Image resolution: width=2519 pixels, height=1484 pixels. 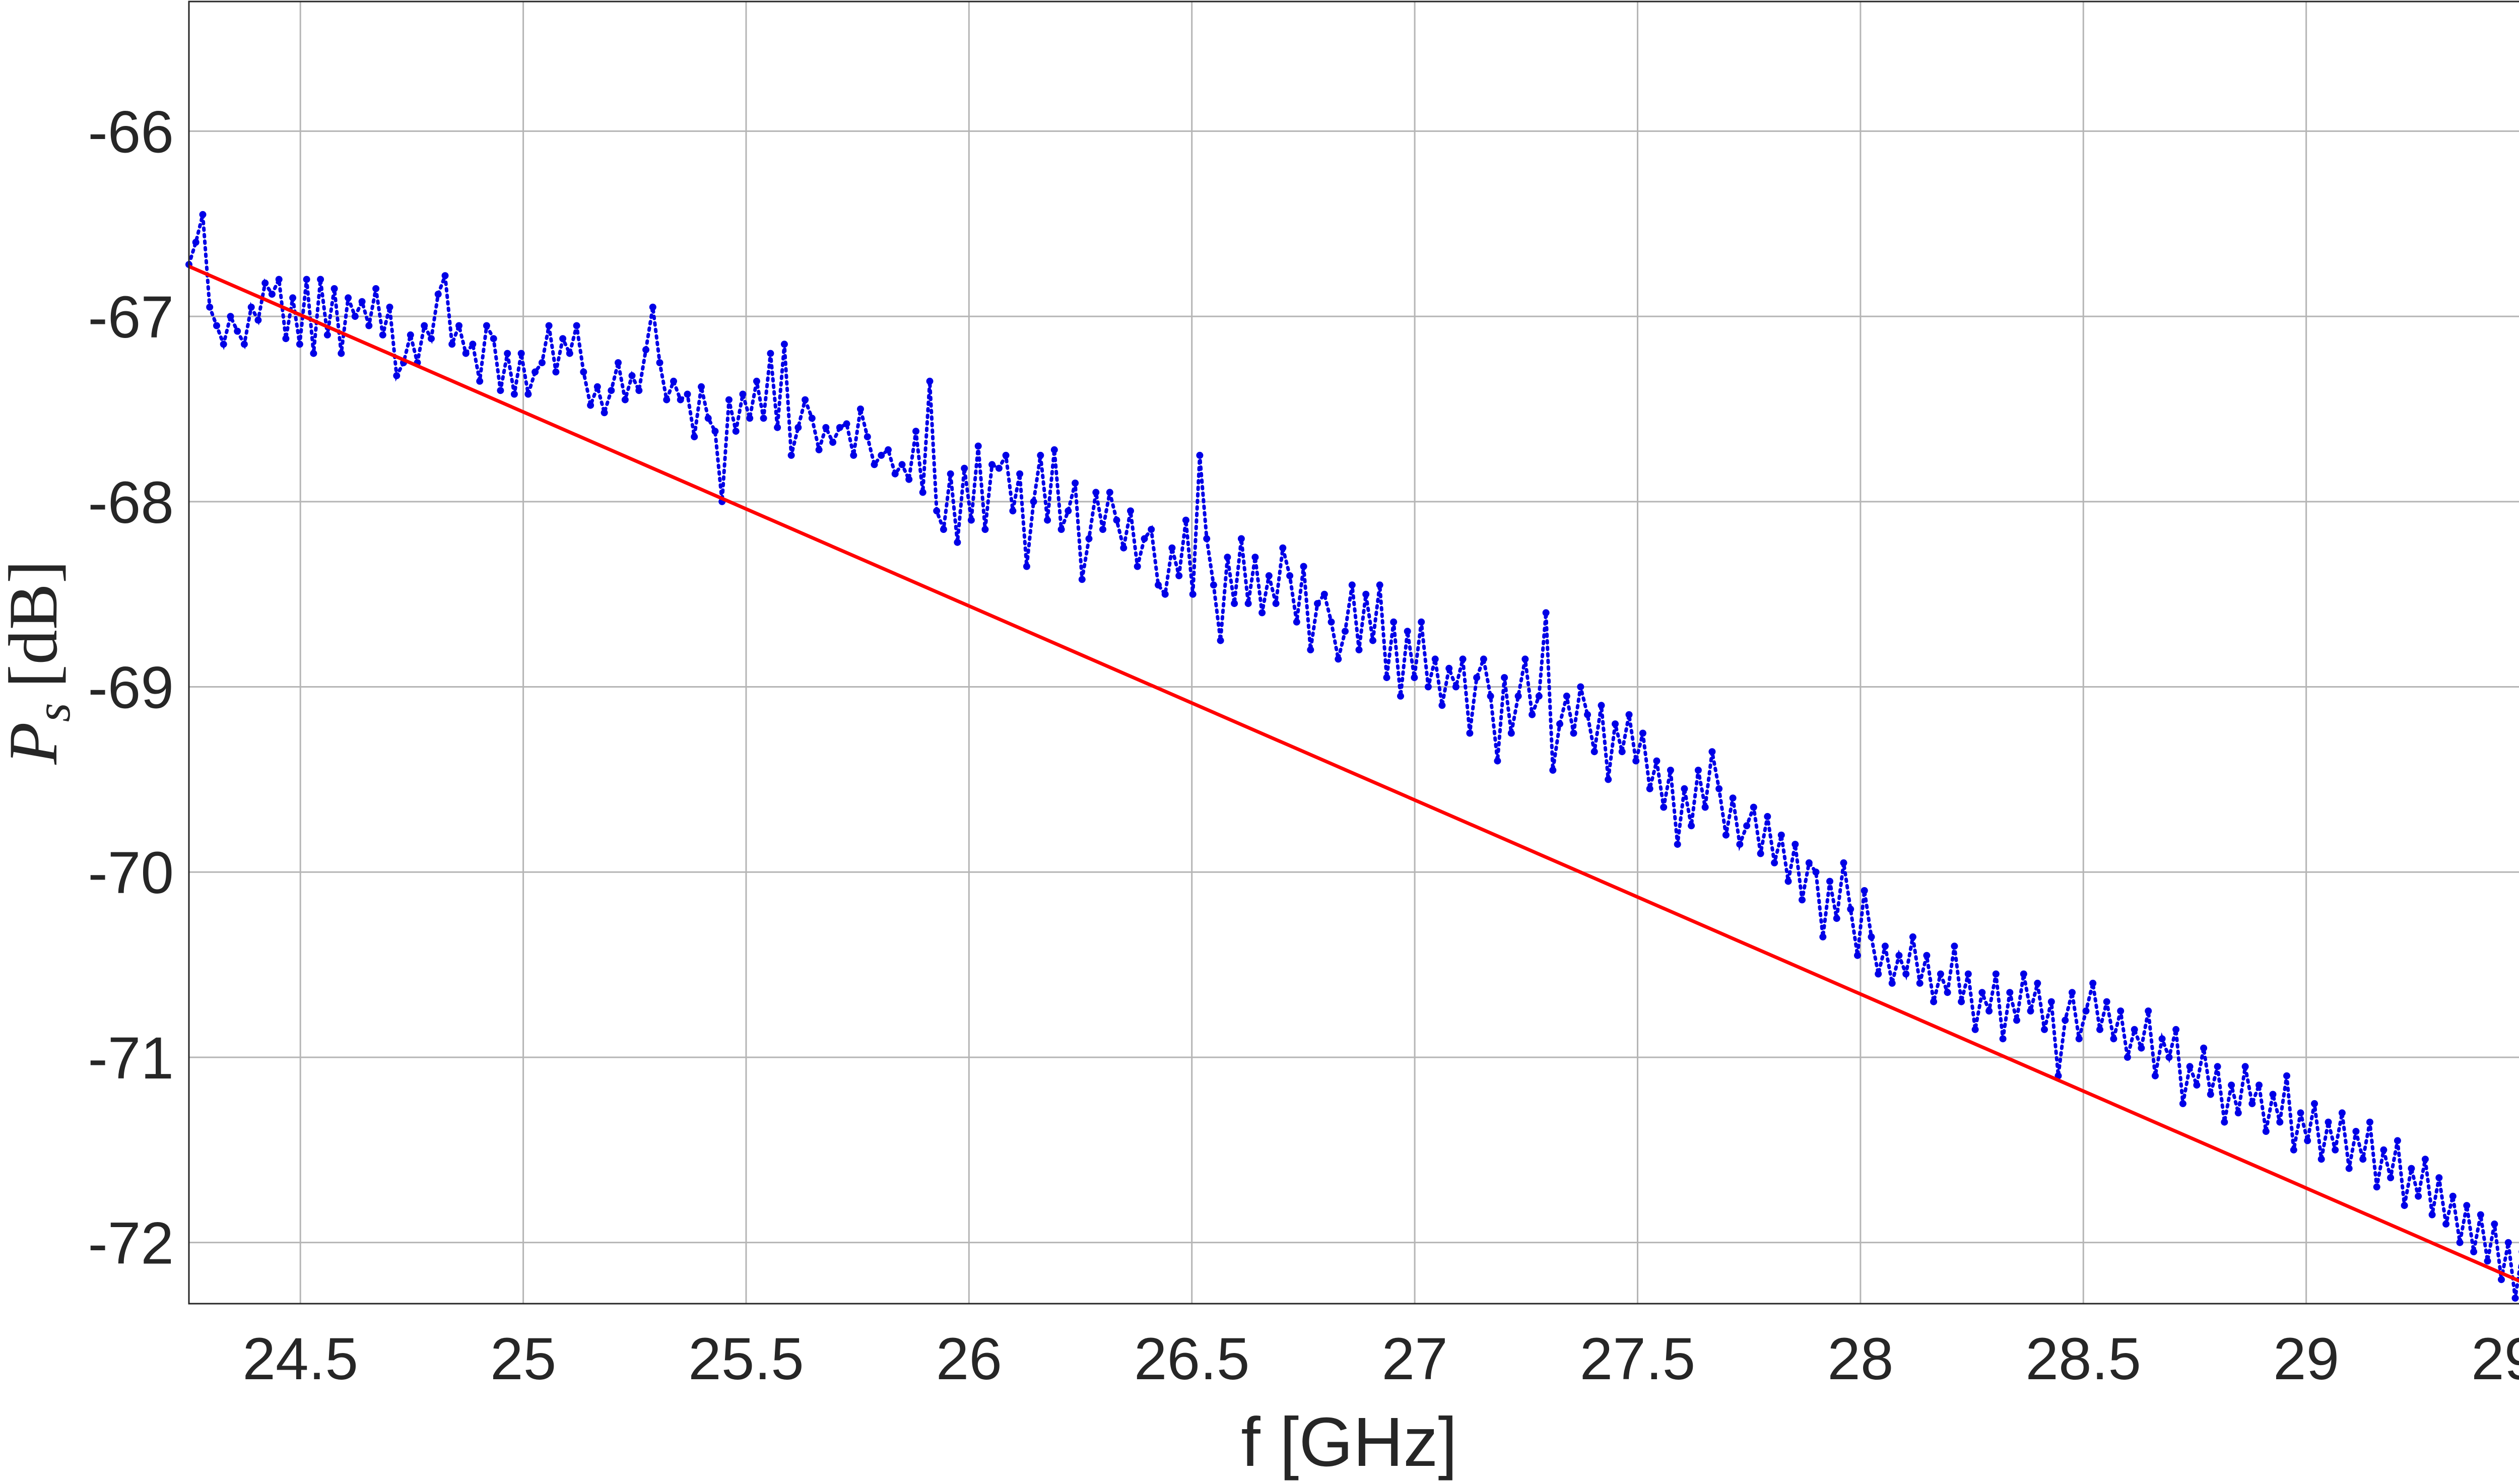 What do you see at coordinates (131, 318) in the screenshot?
I see `y-tick-label: -67` at bounding box center [131, 318].